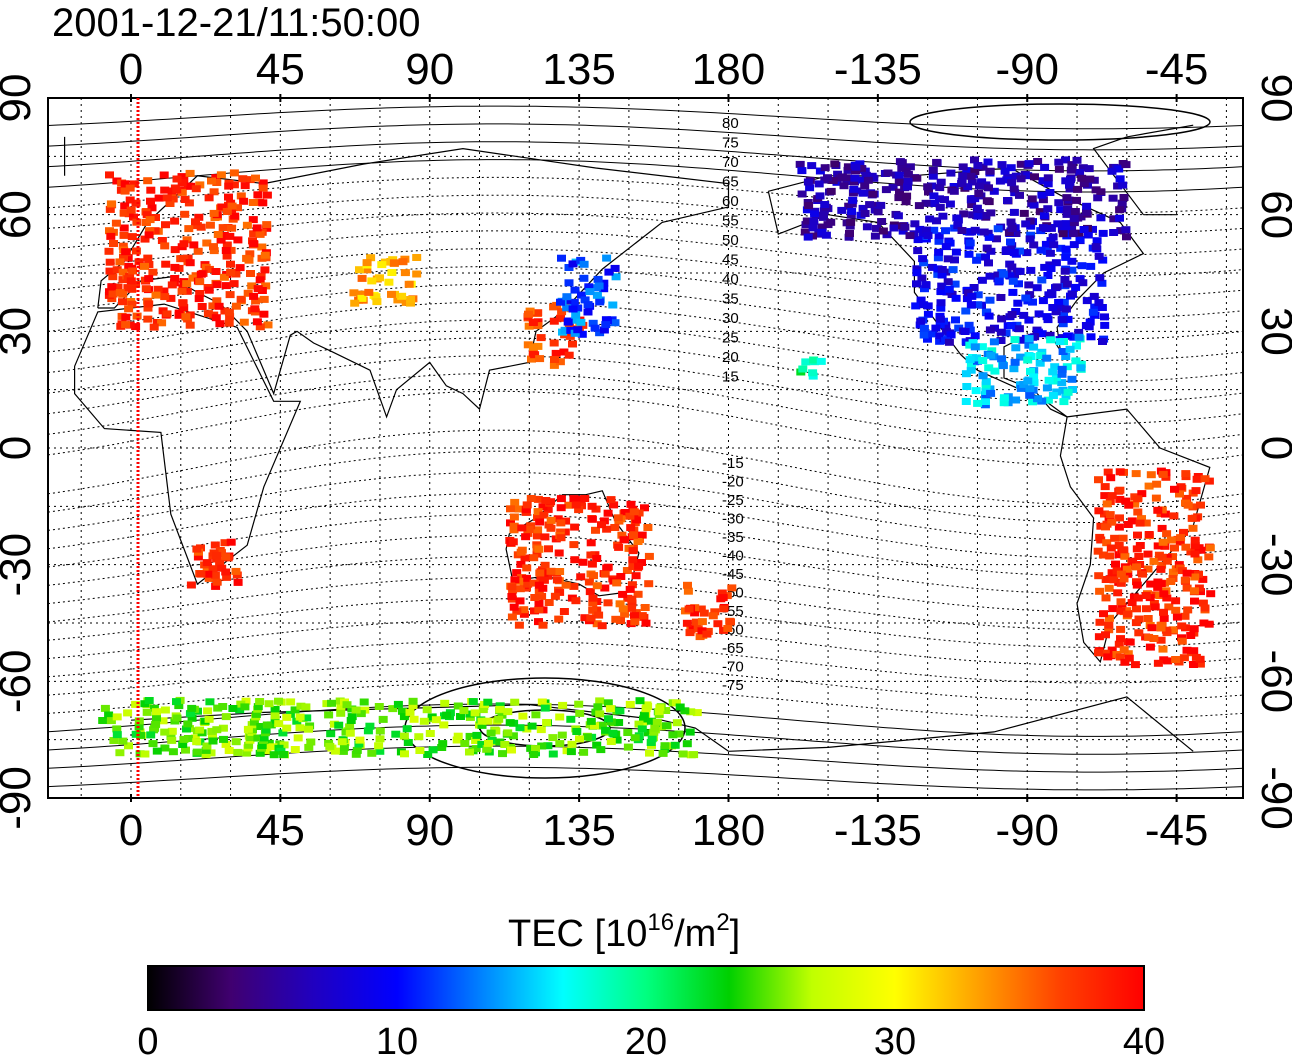  What do you see at coordinates (663, 824) in the screenshot?
I see `bottom-longitude-ticks: 0 45 90 135 180 -135 -90 -45` at bounding box center [663, 824].